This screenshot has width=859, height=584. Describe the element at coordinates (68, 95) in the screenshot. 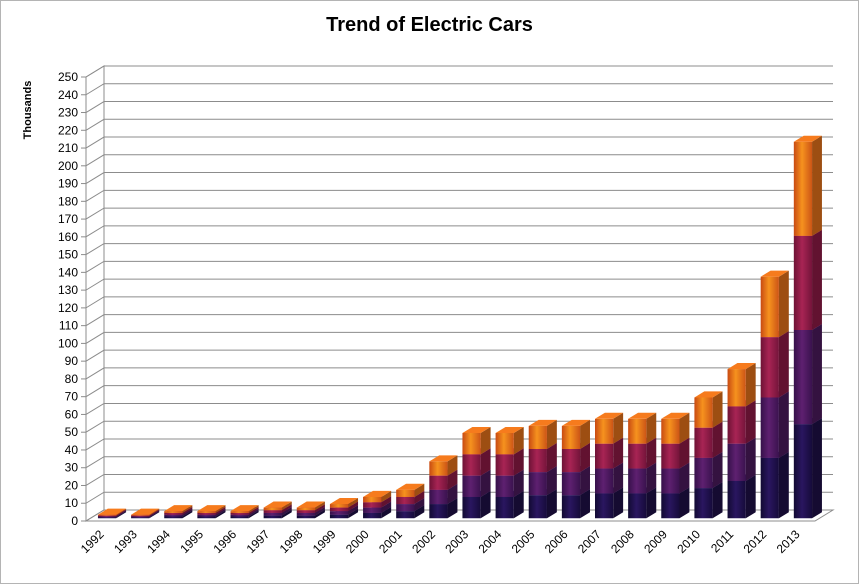

I see `y-tick-label: 240` at that location.